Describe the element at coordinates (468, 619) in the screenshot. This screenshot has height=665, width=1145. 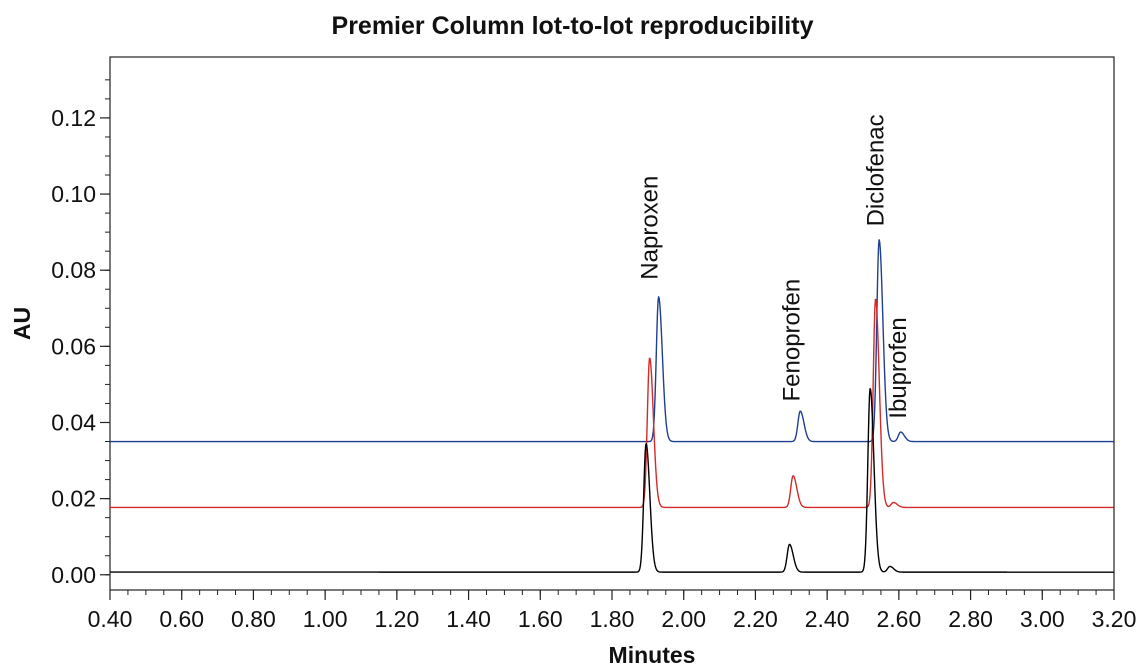
I see `x-tick-label: 1.40` at that location.